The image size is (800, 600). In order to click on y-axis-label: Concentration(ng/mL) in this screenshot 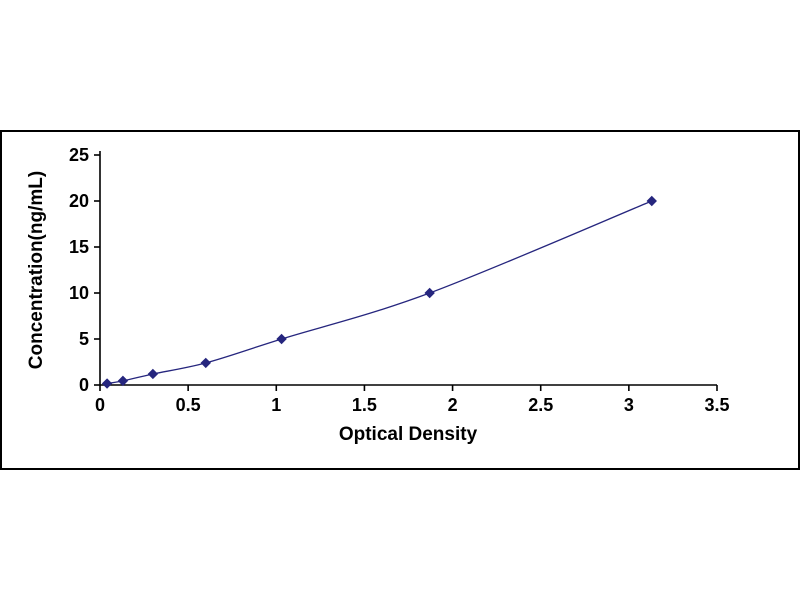, I will do `click(36, 270)`.